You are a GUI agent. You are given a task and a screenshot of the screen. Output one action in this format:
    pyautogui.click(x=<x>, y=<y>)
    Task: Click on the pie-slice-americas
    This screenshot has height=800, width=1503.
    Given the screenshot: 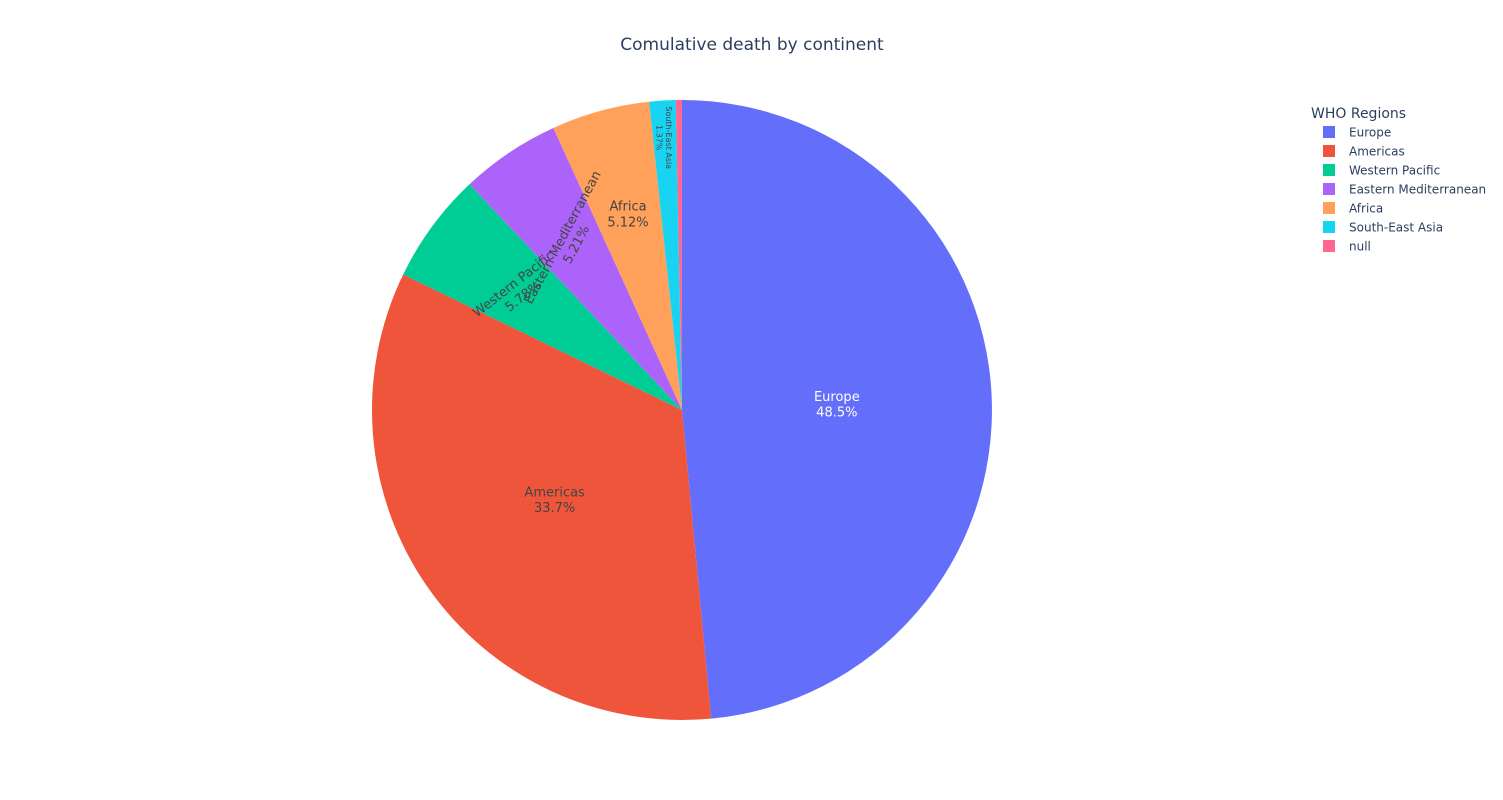 What is the action you would take?
    pyautogui.click(x=541, y=497)
    